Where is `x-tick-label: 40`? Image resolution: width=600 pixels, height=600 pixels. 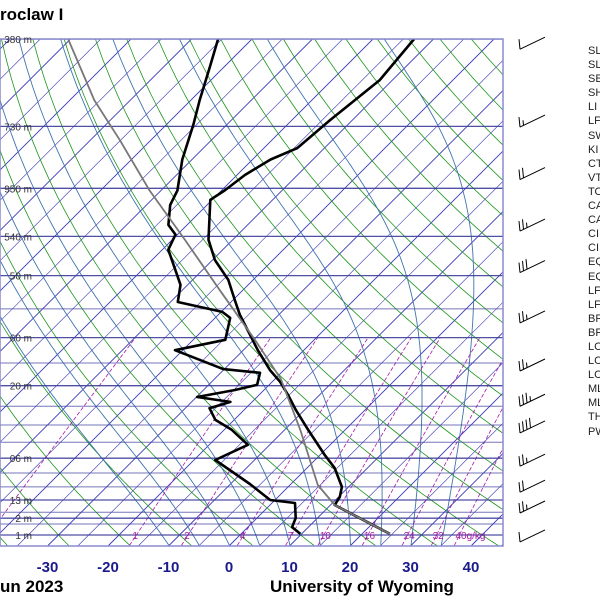
x-tick-label: 40 is located at coordinates (471, 567).